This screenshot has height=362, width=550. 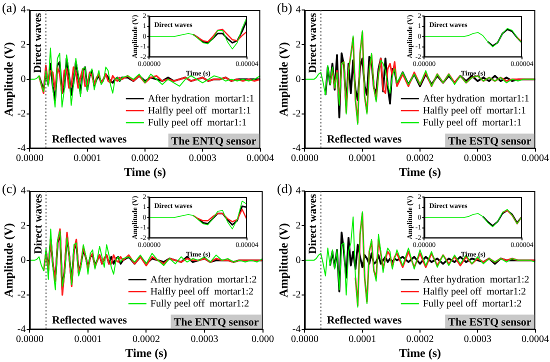 I want to click on chart-title: (d), so click(x=284, y=188).